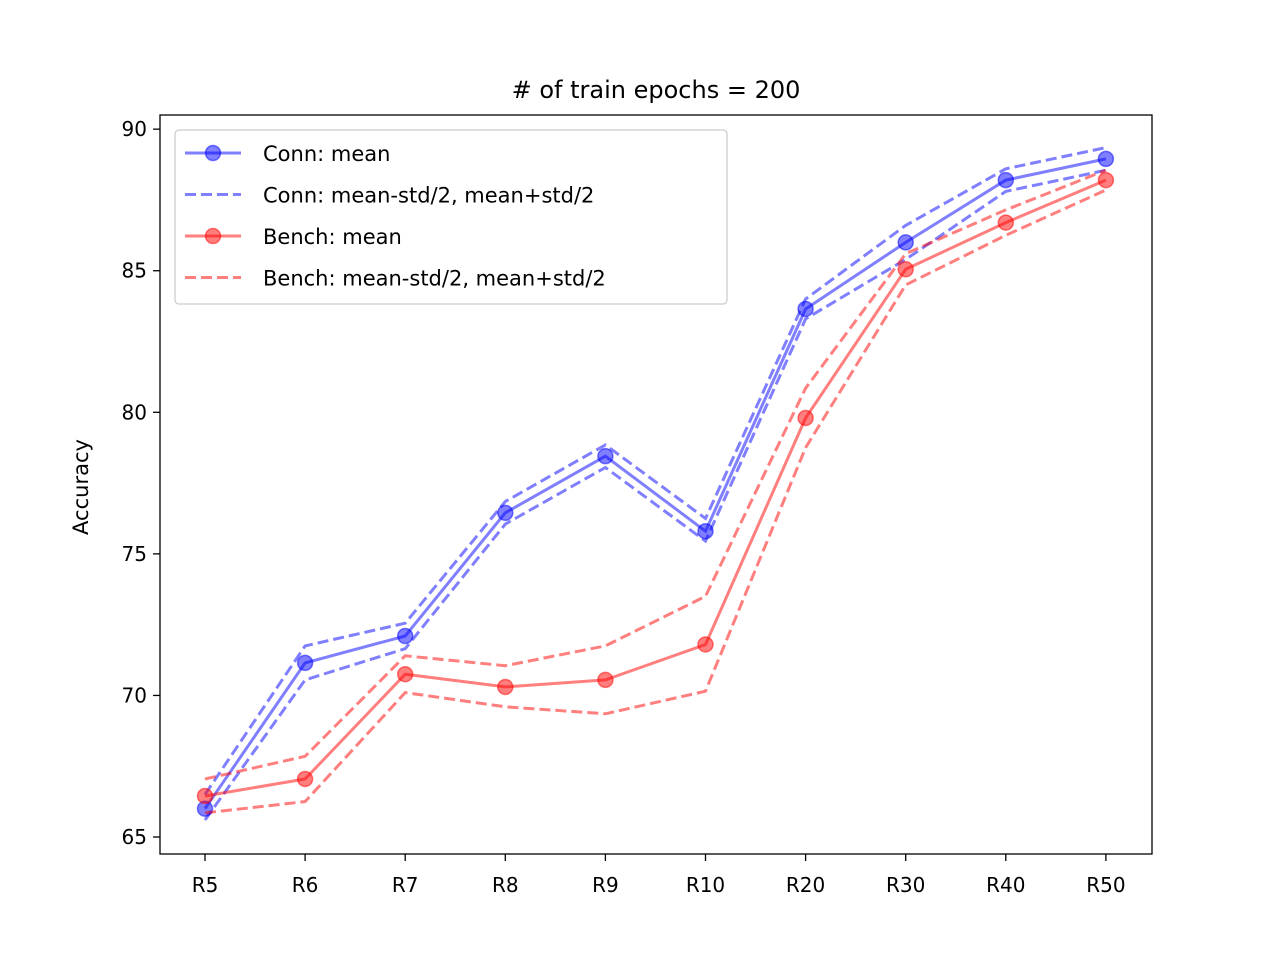 Image resolution: width=1280 pixels, height=960 pixels. Describe the element at coordinates (305, 885) in the screenshot. I see `x-tick-label: R6` at that location.